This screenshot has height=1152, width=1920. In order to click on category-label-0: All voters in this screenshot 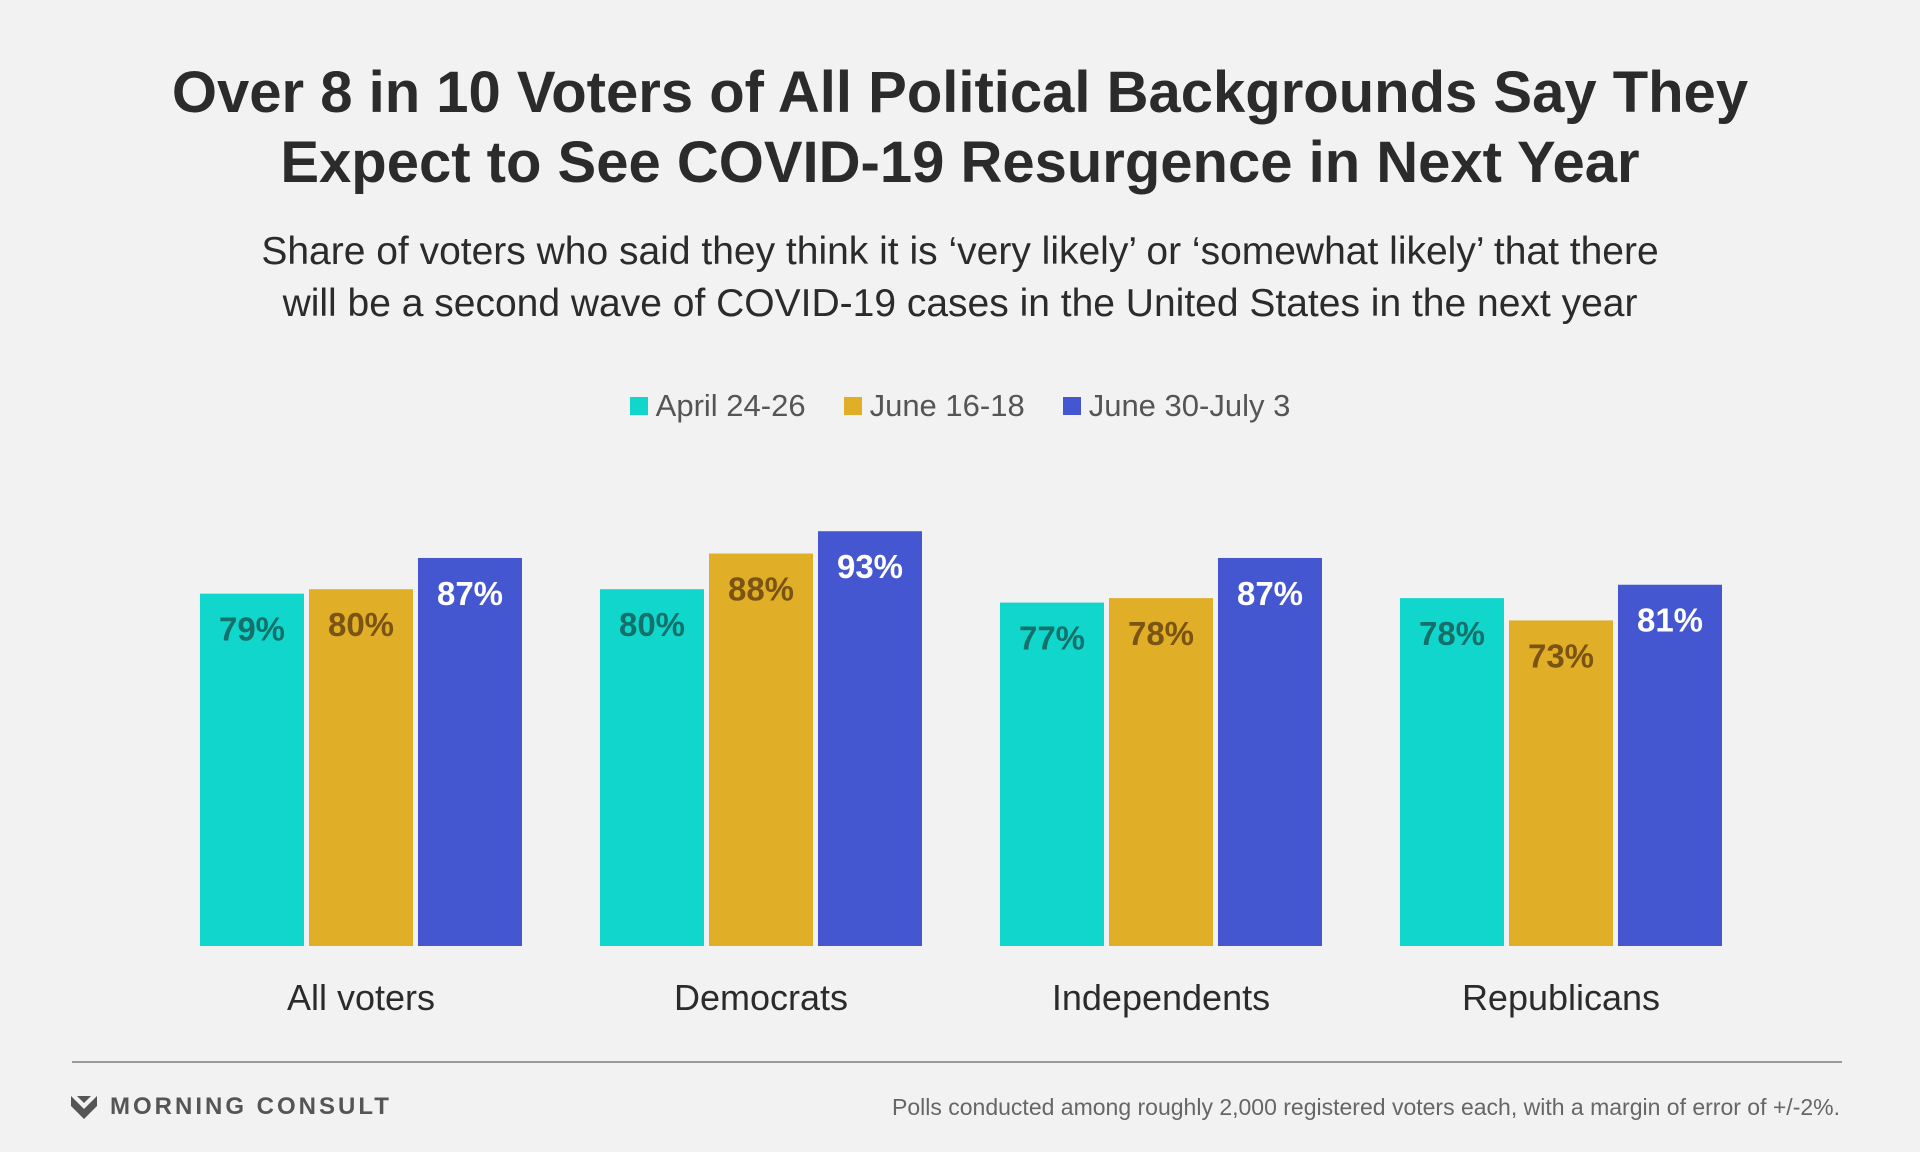, I will do `click(361, 997)`.